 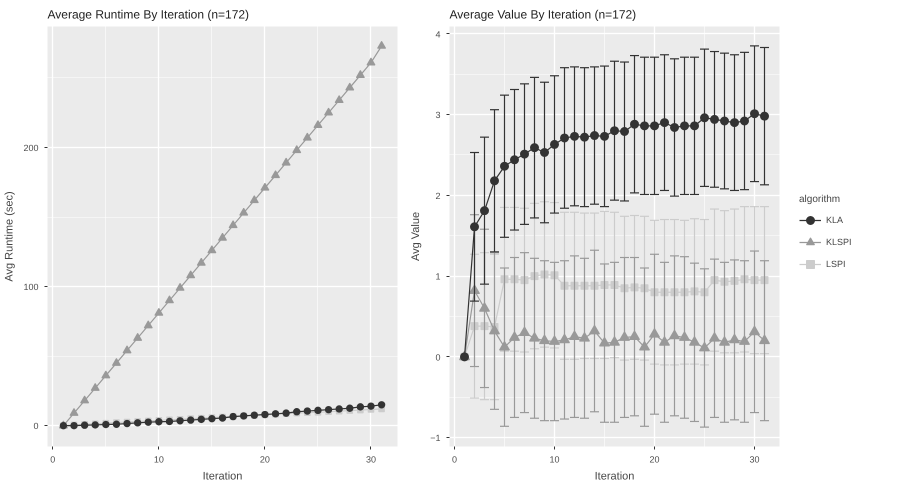 I want to click on y-tick-label: 1, so click(x=438, y=277).